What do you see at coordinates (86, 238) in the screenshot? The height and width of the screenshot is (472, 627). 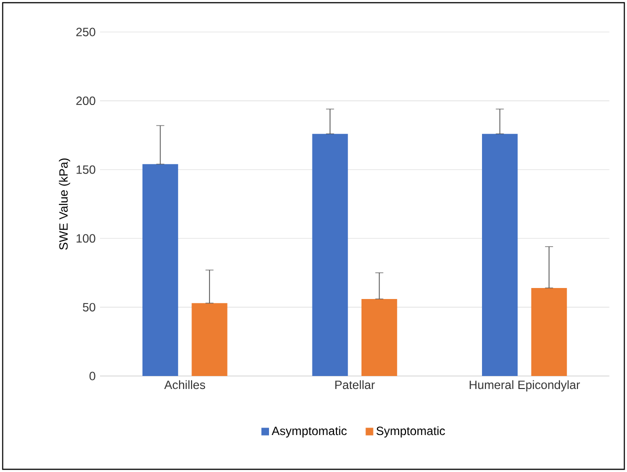 I see `y-tick-label: 100` at bounding box center [86, 238].